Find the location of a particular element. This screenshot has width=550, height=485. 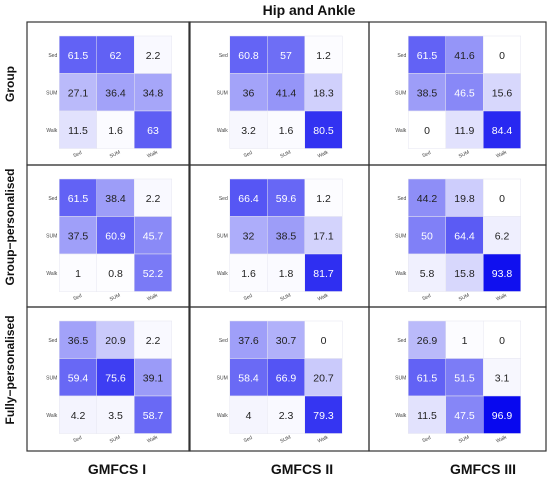

cell-value-label: 47.5 is located at coordinates (464, 416).